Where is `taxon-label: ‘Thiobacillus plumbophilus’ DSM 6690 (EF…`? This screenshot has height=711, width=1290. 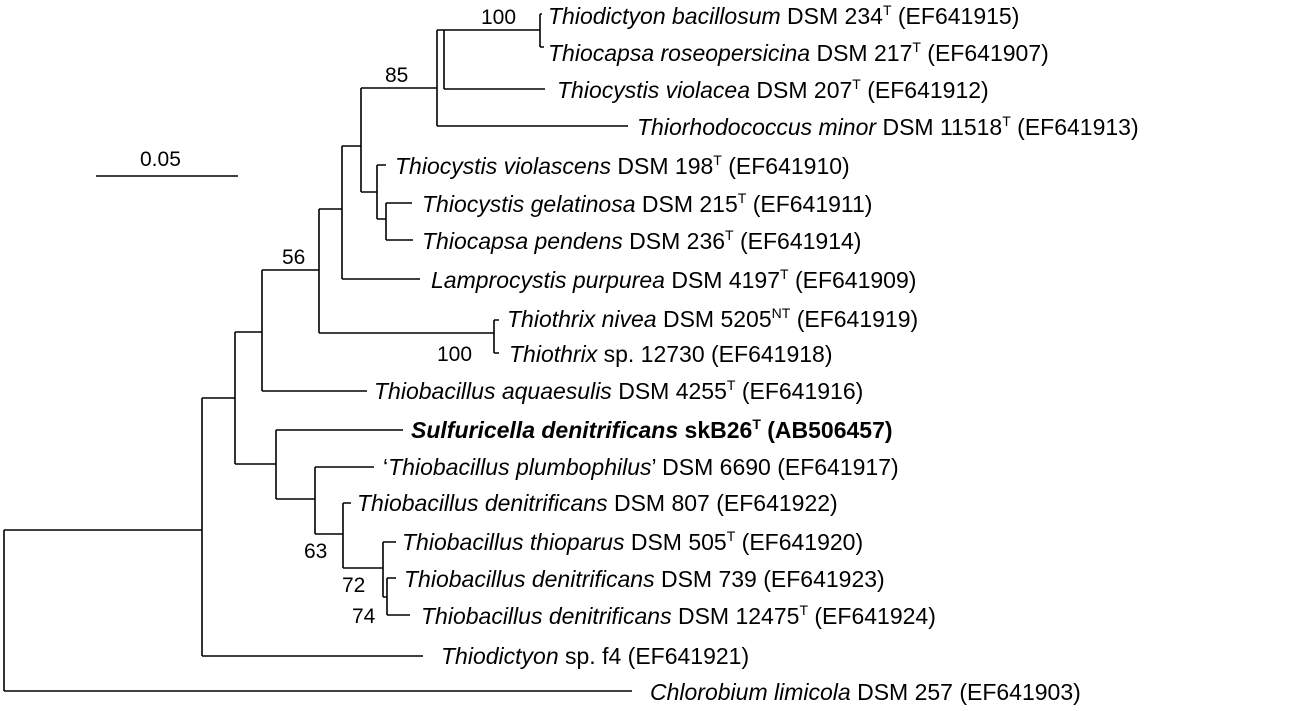
taxon-label: ‘Thiobacillus plumbophilus’ DSM 6690 (EF… is located at coordinates (641, 467).